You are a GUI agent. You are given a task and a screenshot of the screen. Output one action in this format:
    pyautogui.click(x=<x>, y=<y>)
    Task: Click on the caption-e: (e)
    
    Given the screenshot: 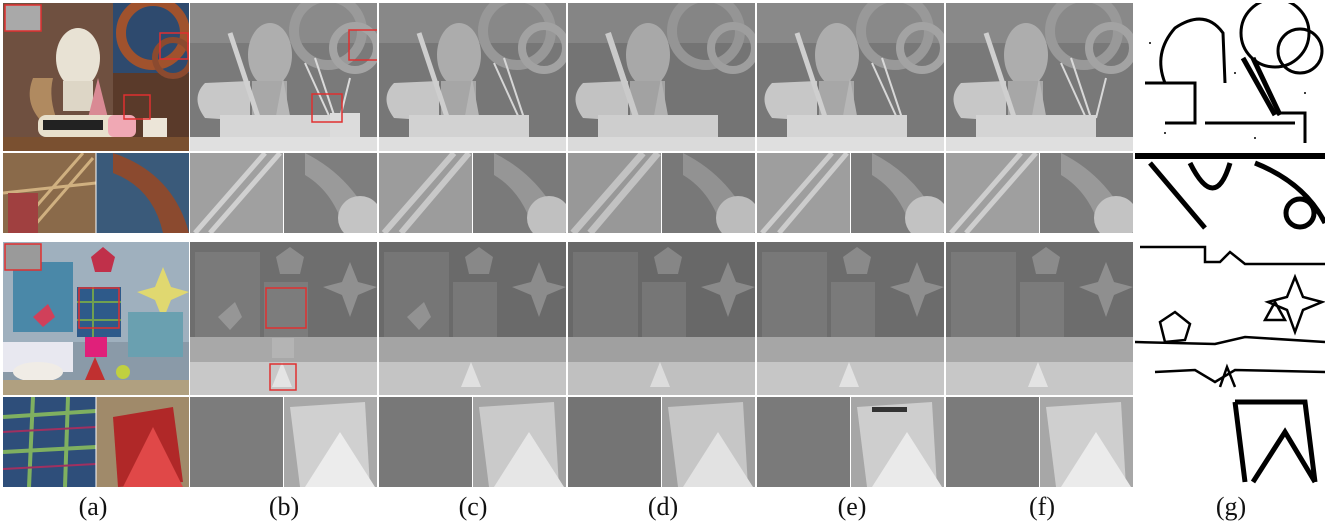 What is the action you would take?
    pyautogui.click(x=852, y=506)
    